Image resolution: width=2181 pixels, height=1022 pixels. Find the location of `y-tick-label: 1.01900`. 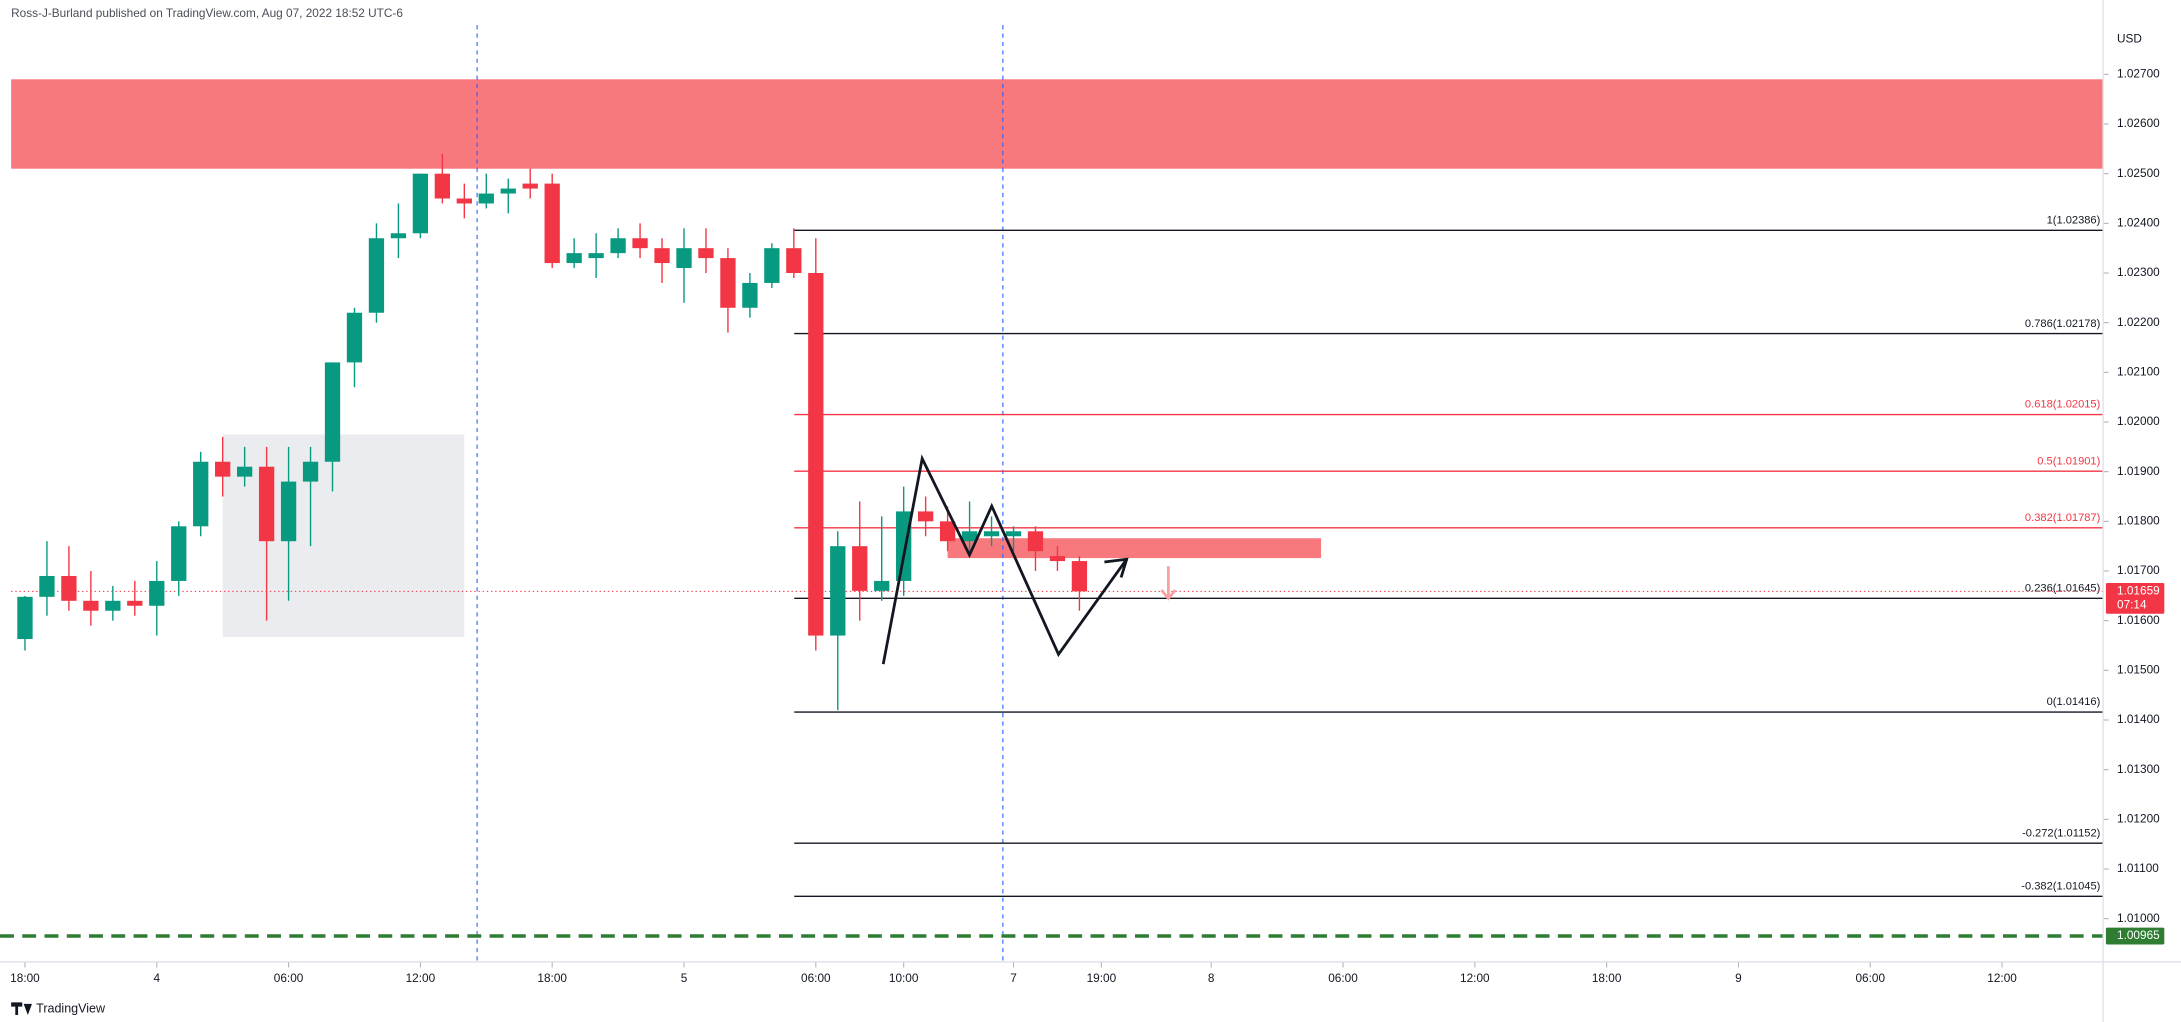

y-tick-label: 1.01900 is located at coordinates (2138, 471).